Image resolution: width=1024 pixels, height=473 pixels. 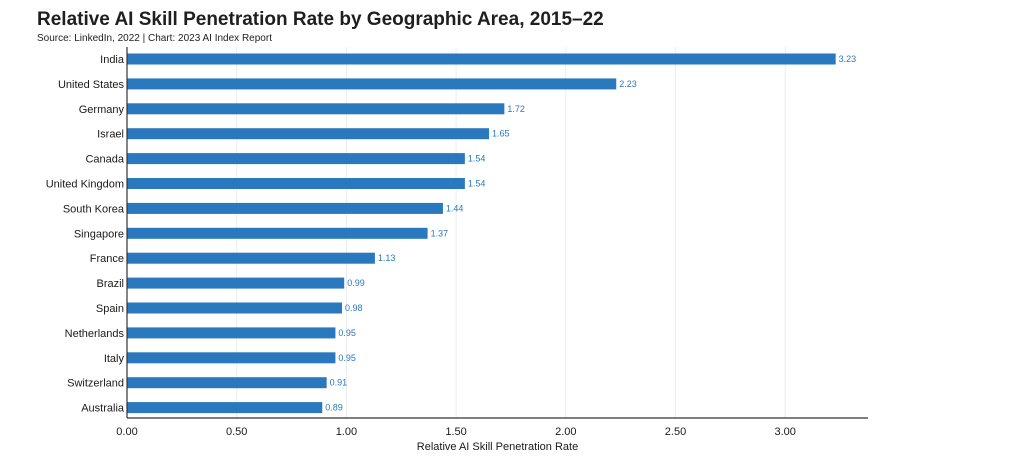 I want to click on value-label: 0.99, so click(x=356, y=283).